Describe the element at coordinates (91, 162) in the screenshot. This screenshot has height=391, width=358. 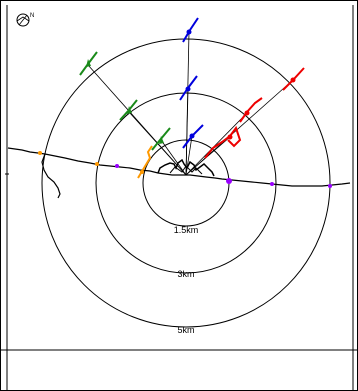
I see `orange-markers` at that location.